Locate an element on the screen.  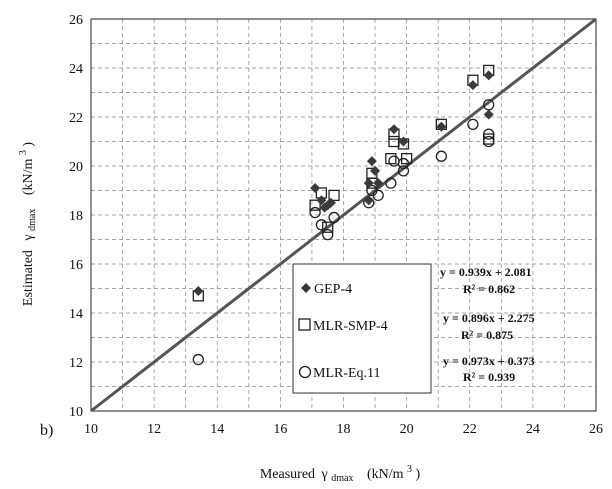
r2-mlr-smp-4: R² = 0.875 is located at coordinates (487, 335).